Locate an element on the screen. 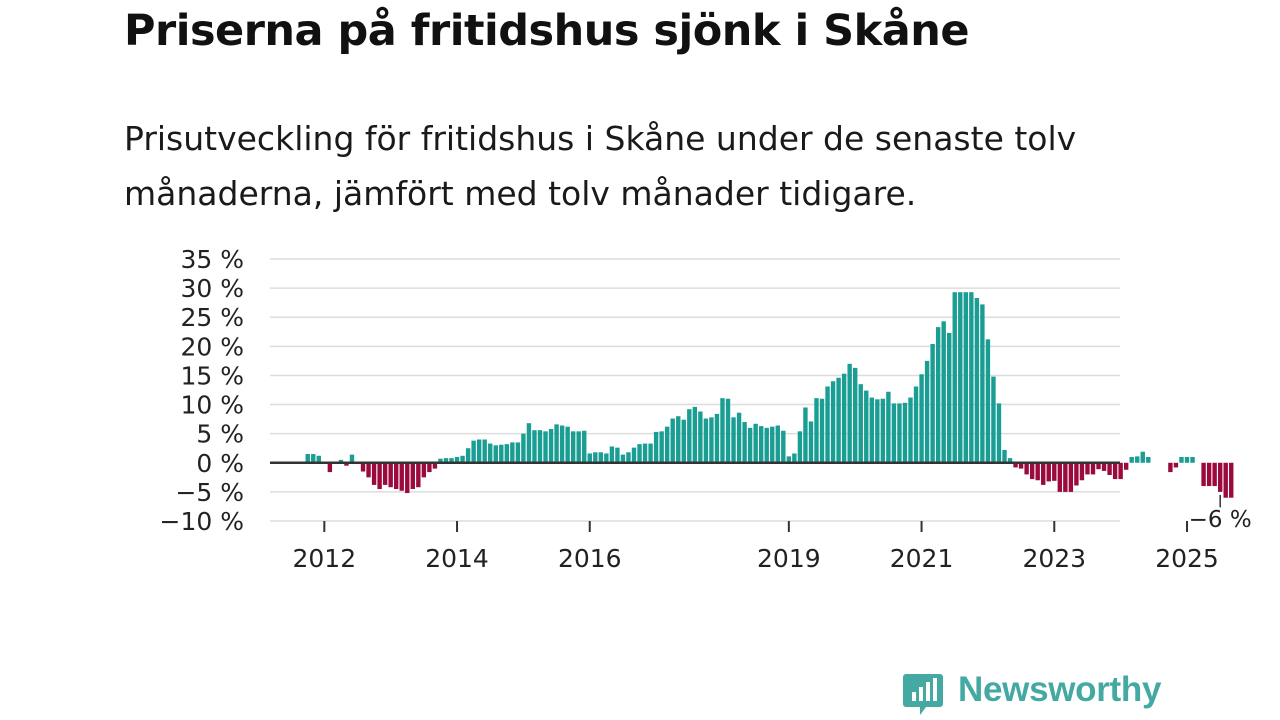 The width and height of the screenshot is (1280, 720). x-tick-label: 2012 is located at coordinates (325, 558).